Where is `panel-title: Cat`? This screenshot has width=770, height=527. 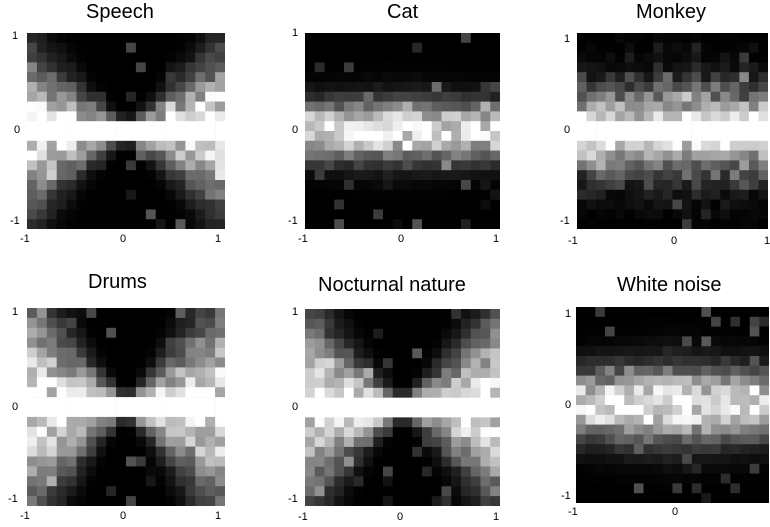
panel-title: Cat is located at coordinates (403, 12).